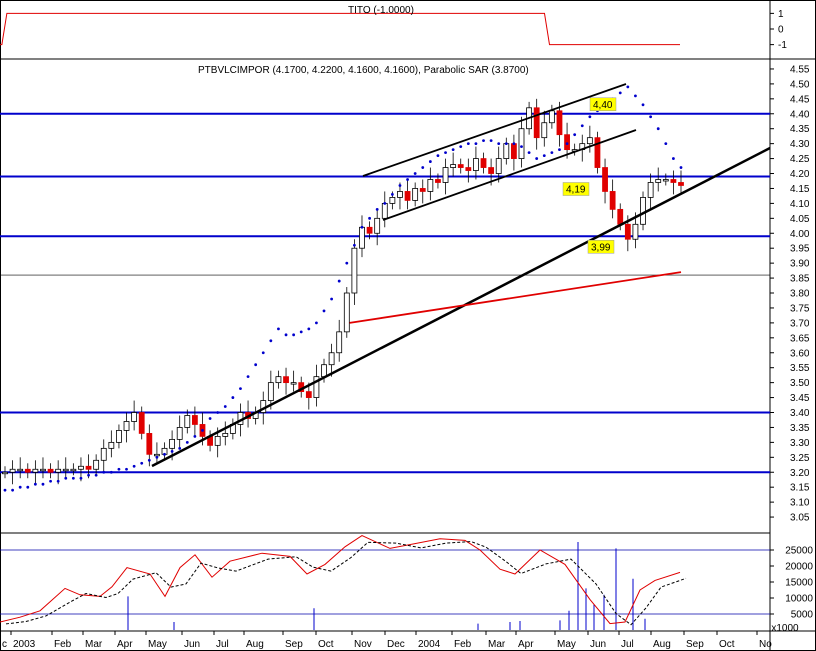  Describe the element at coordinates (800, 428) in the screenshot. I see `price-y-tick-label: 3.35` at that location.